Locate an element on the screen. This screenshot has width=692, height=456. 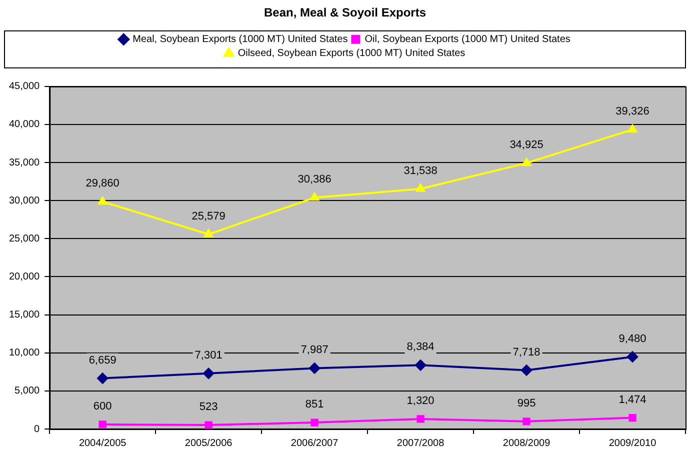
y-tick-label: 25,000 is located at coordinates (24, 238).